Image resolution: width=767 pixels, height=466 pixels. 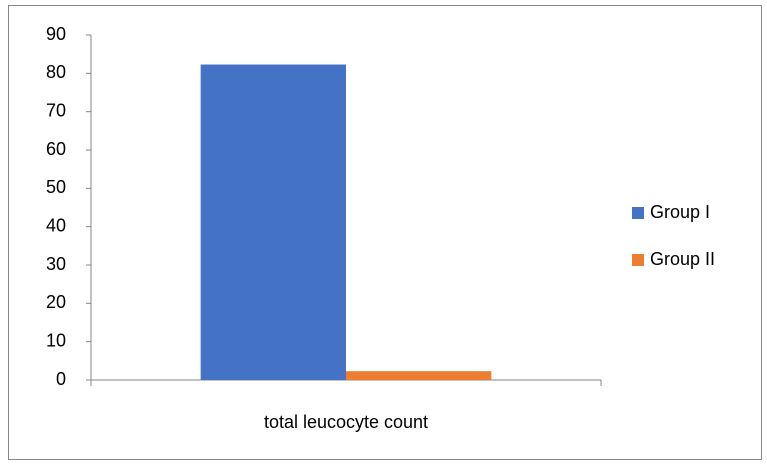 What do you see at coordinates (56, 187) in the screenshot?
I see `y-tick-label: 50` at bounding box center [56, 187].